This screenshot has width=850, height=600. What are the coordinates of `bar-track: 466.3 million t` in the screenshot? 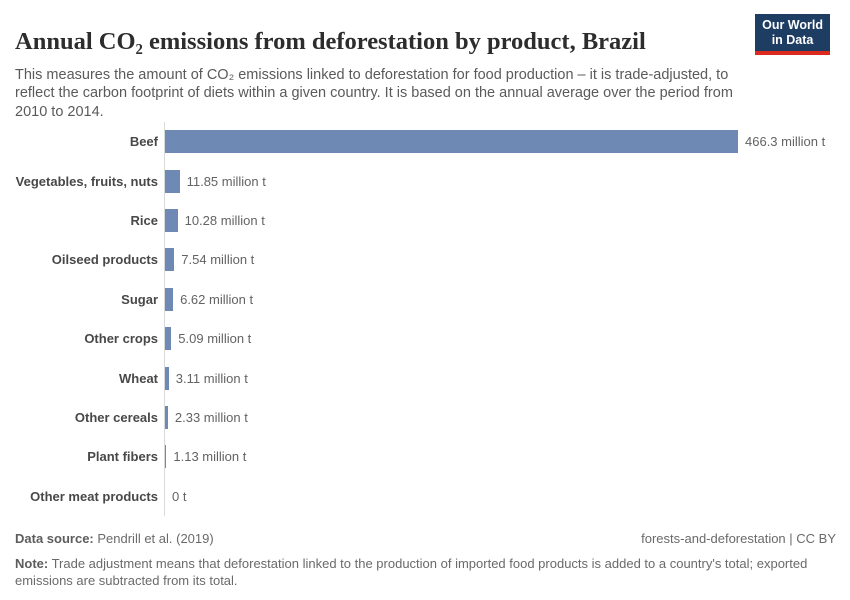 It's located at (500, 142).